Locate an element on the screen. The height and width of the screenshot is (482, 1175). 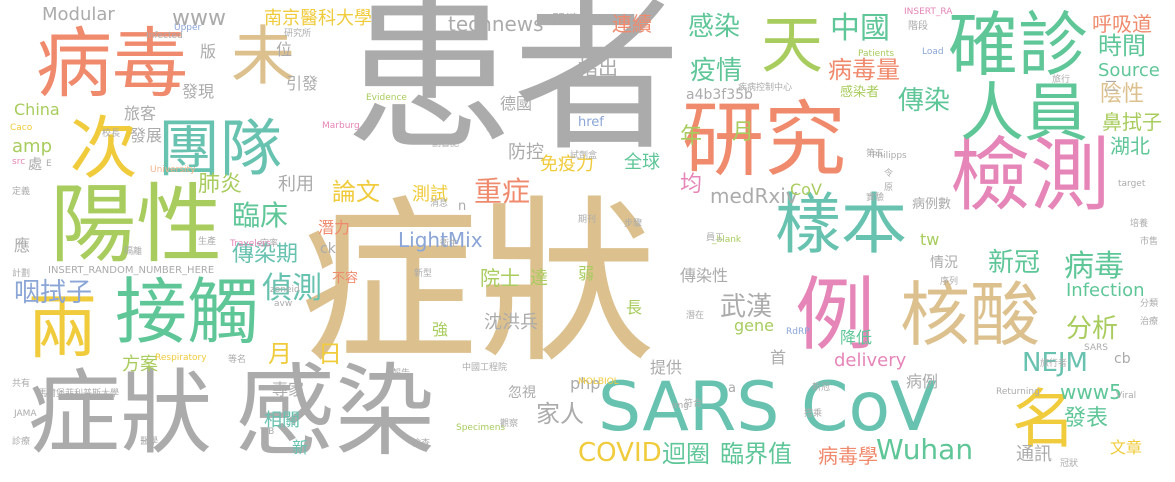
word-qianzai: 潛在 is located at coordinates (695, 316).